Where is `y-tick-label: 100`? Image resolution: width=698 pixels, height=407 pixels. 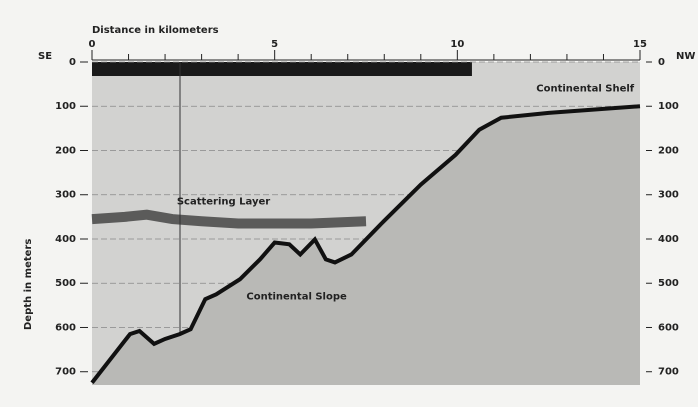 y-tick-label: 100 is located at coordinates (65, 106).